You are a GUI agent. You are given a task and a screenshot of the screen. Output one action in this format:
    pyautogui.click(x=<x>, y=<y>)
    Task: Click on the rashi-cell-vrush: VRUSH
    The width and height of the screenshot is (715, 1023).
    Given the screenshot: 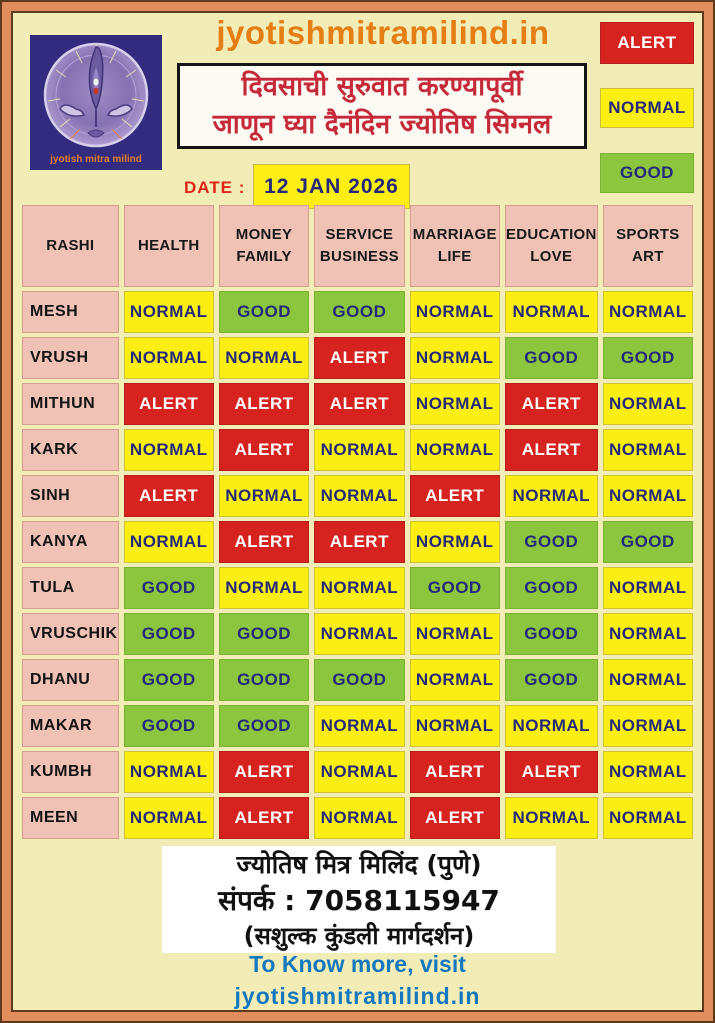 What is the action you would take?
    pyautogui.click(x=70, y=358)
    